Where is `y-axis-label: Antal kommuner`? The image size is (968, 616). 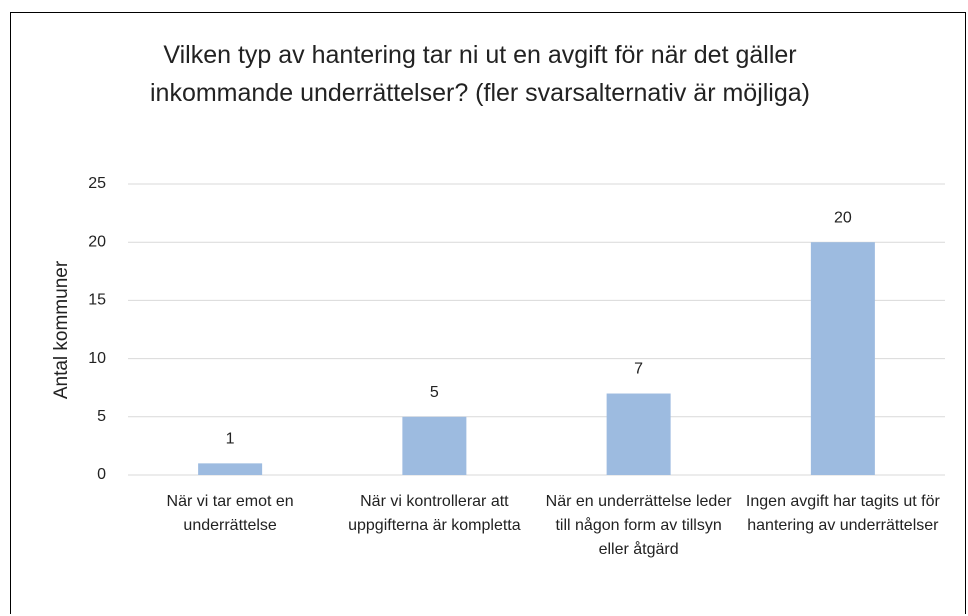
y-axis-label: Antal kommuner is located at coordinates (61, 329).